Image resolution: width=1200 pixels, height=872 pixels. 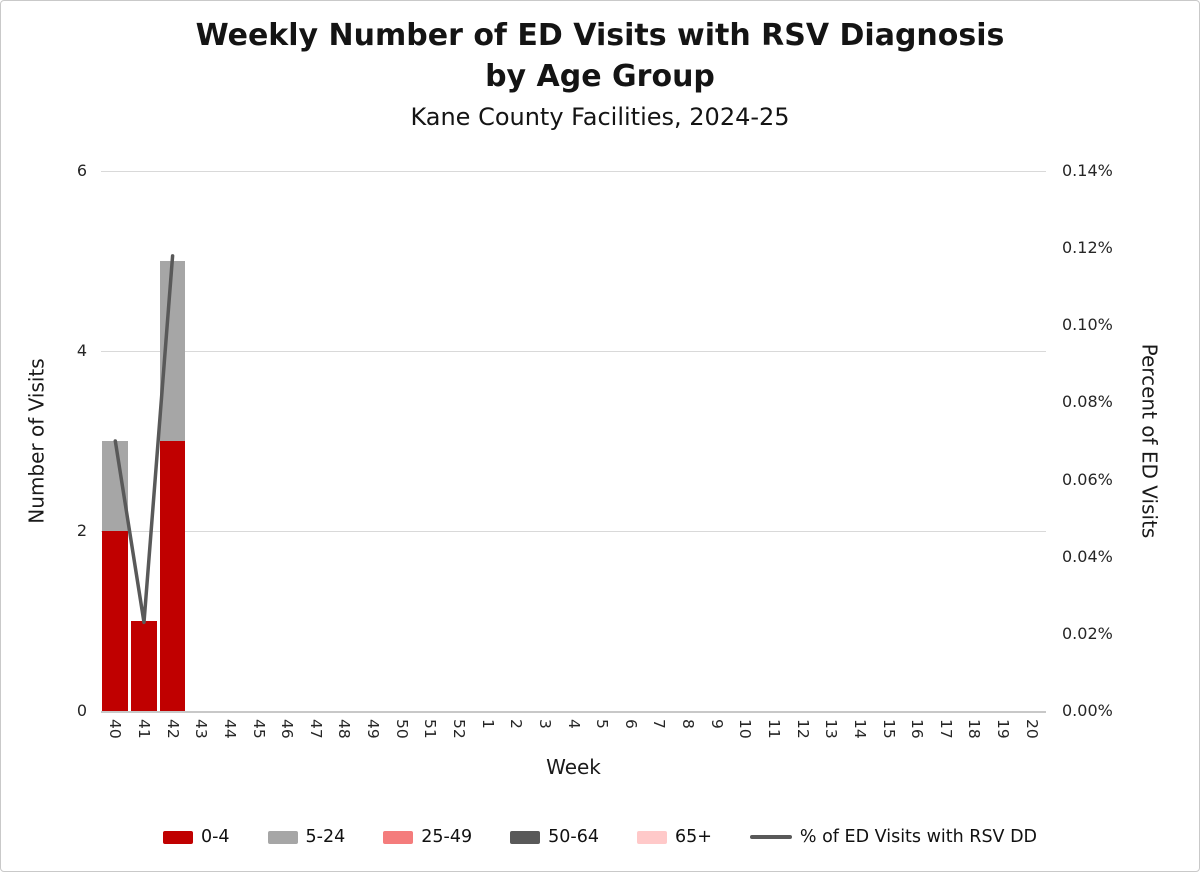 I want to click on legend-item-0-4: 0-4, so click(x=196, y=837).